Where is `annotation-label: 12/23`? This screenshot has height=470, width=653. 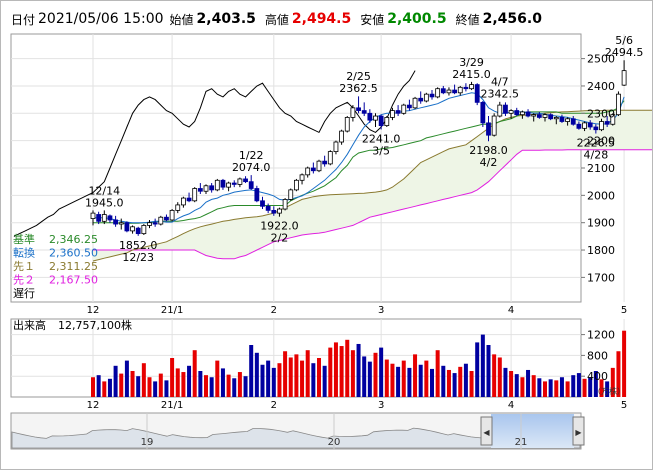
annotation-label: 12/23 is located at coordinates (138, 257).